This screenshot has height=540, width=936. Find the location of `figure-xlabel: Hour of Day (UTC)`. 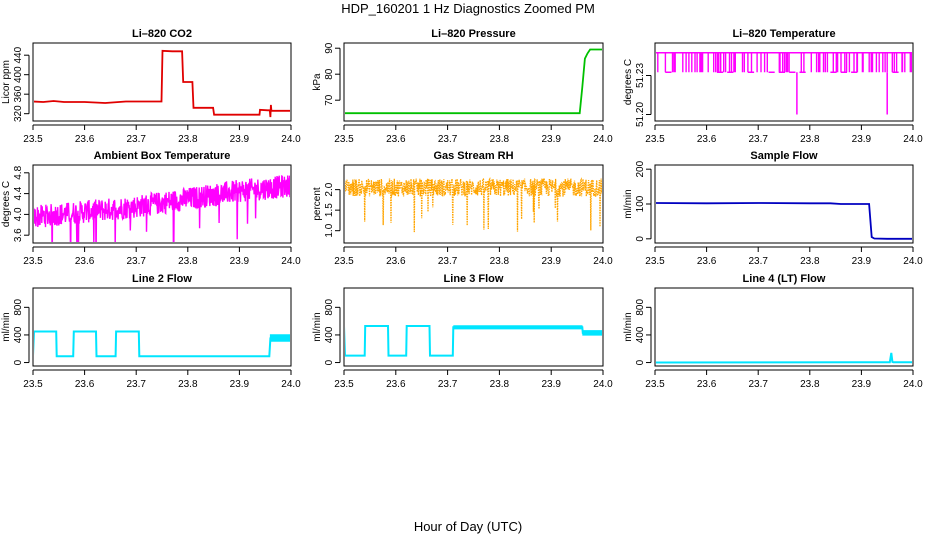

figure-xlabel: Hour of Day (UTC) is located at coordinates (468, 526).